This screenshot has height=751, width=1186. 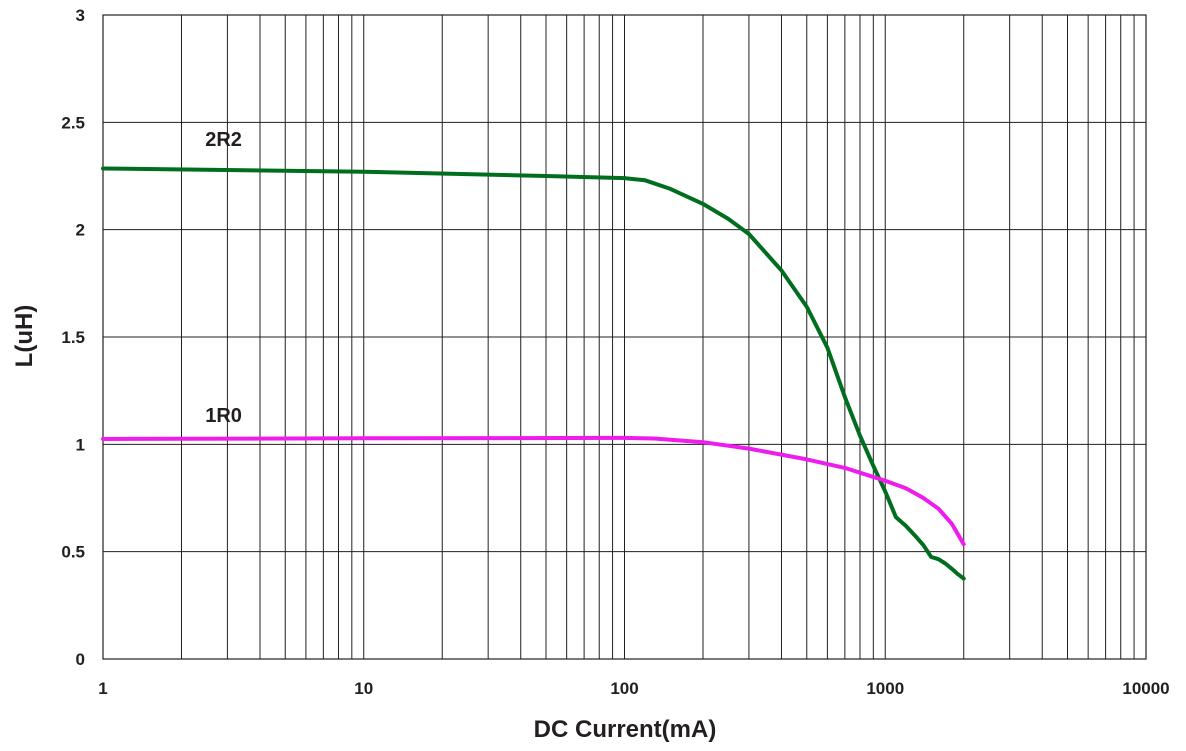 What do you see at coordinates (363, 688) in the screenshot?
I see `x-tick-label: 10` at bounding box center [363, 688].